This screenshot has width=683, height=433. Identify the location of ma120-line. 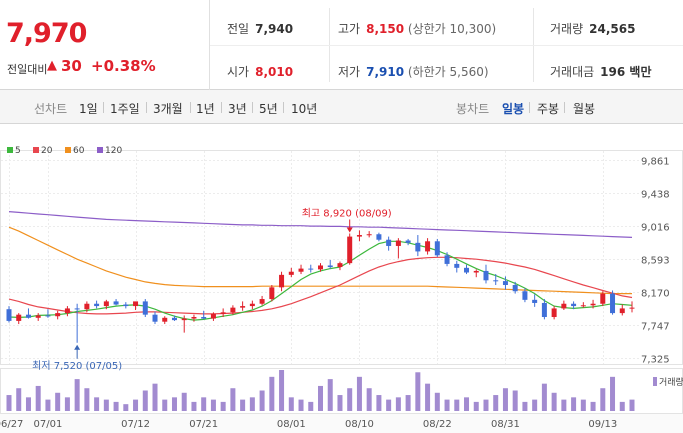
(320, 224).